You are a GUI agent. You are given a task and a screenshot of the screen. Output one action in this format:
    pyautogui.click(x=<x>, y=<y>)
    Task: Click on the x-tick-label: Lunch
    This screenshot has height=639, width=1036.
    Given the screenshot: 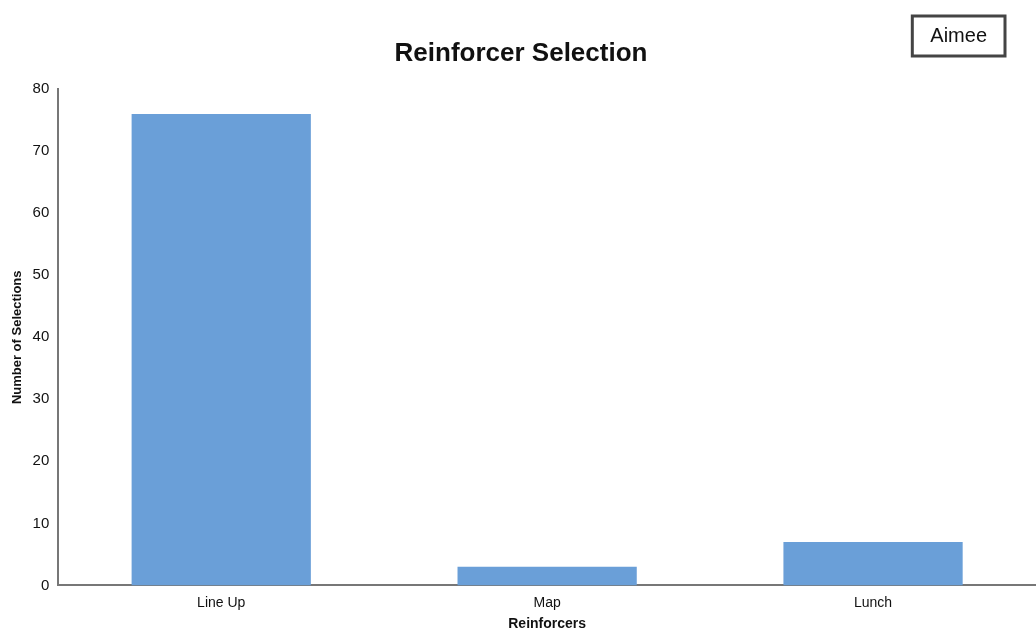 What is the action you would take?
    pyautogui.click(x=873, y=601)
    